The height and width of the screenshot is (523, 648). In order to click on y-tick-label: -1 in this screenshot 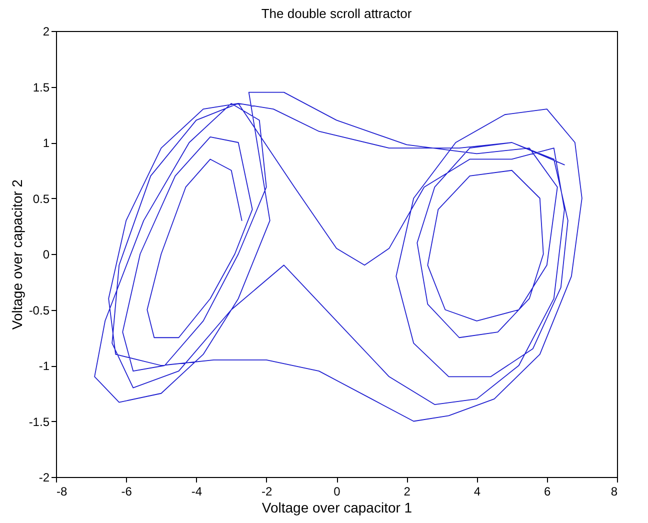, I will do `click(44, 366)`.